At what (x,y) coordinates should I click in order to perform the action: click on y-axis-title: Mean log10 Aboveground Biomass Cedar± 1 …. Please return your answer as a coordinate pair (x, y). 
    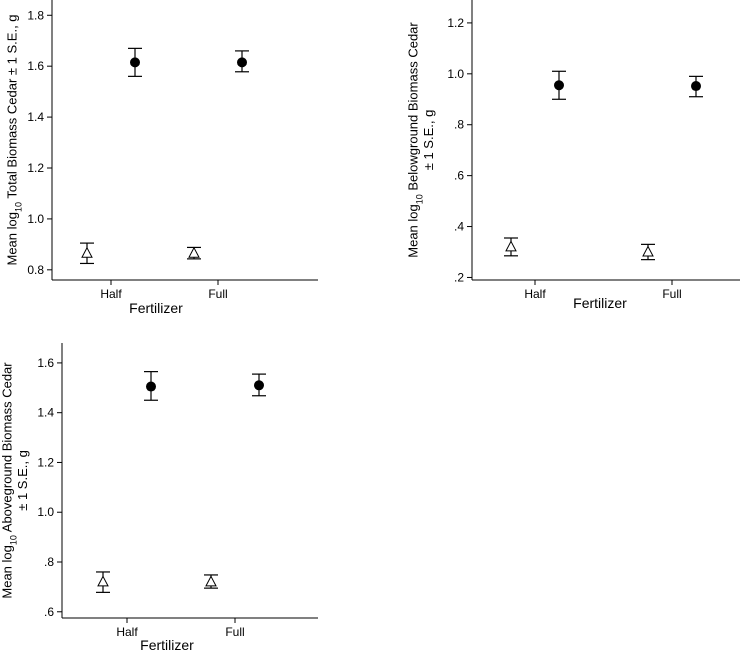
    Looking at the image, I should click on (15, 480).